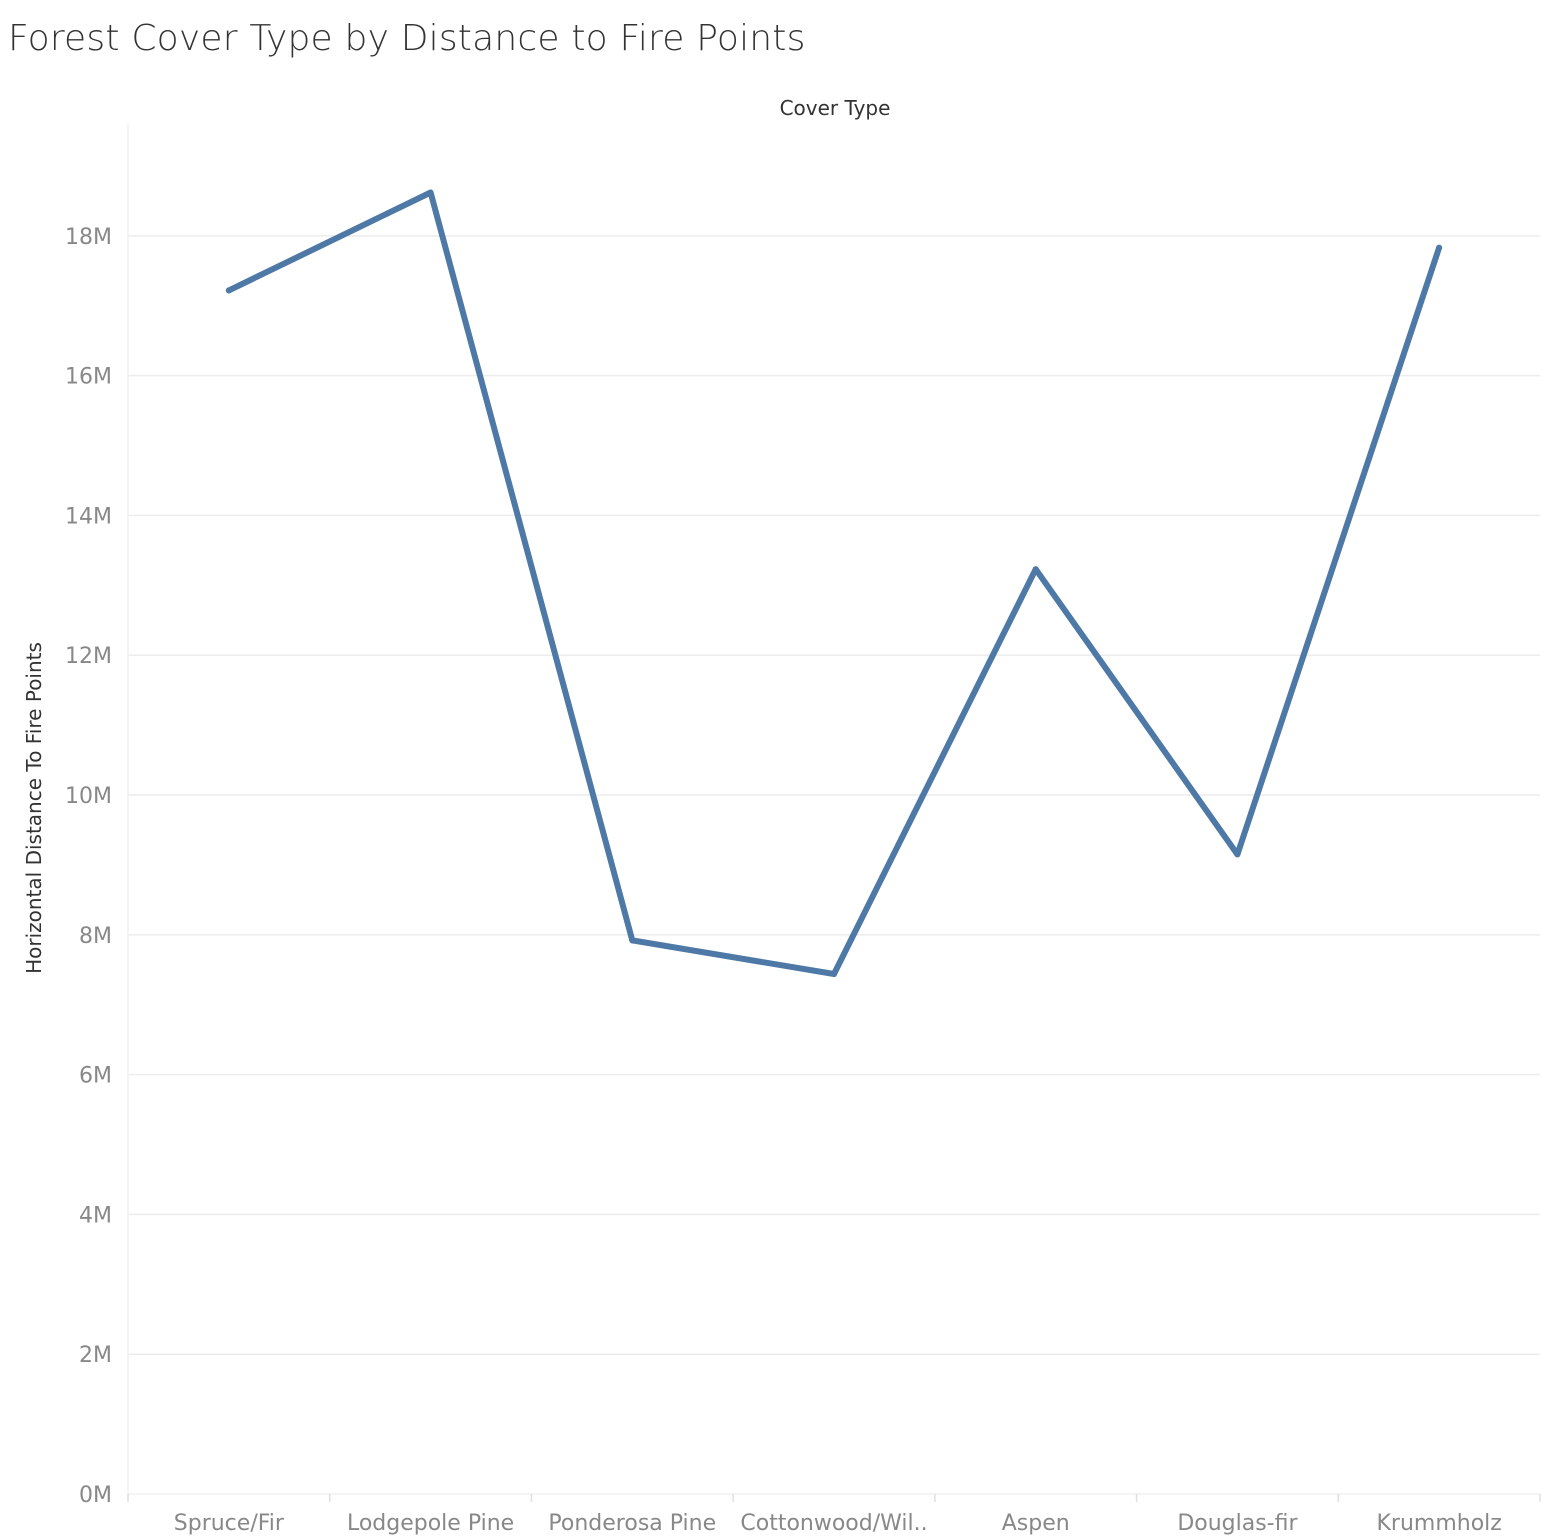 This screenshot has height=1538, width=1542. I want to click on x-tick-label: Cottonwood/Wil.., so click(833, 1523).